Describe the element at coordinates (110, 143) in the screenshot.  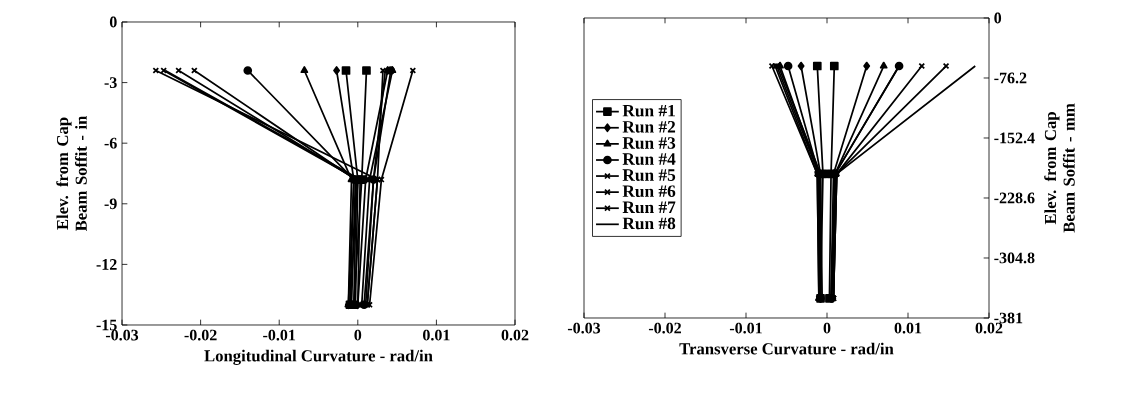
I see `y-tick-label: -6` at that location.